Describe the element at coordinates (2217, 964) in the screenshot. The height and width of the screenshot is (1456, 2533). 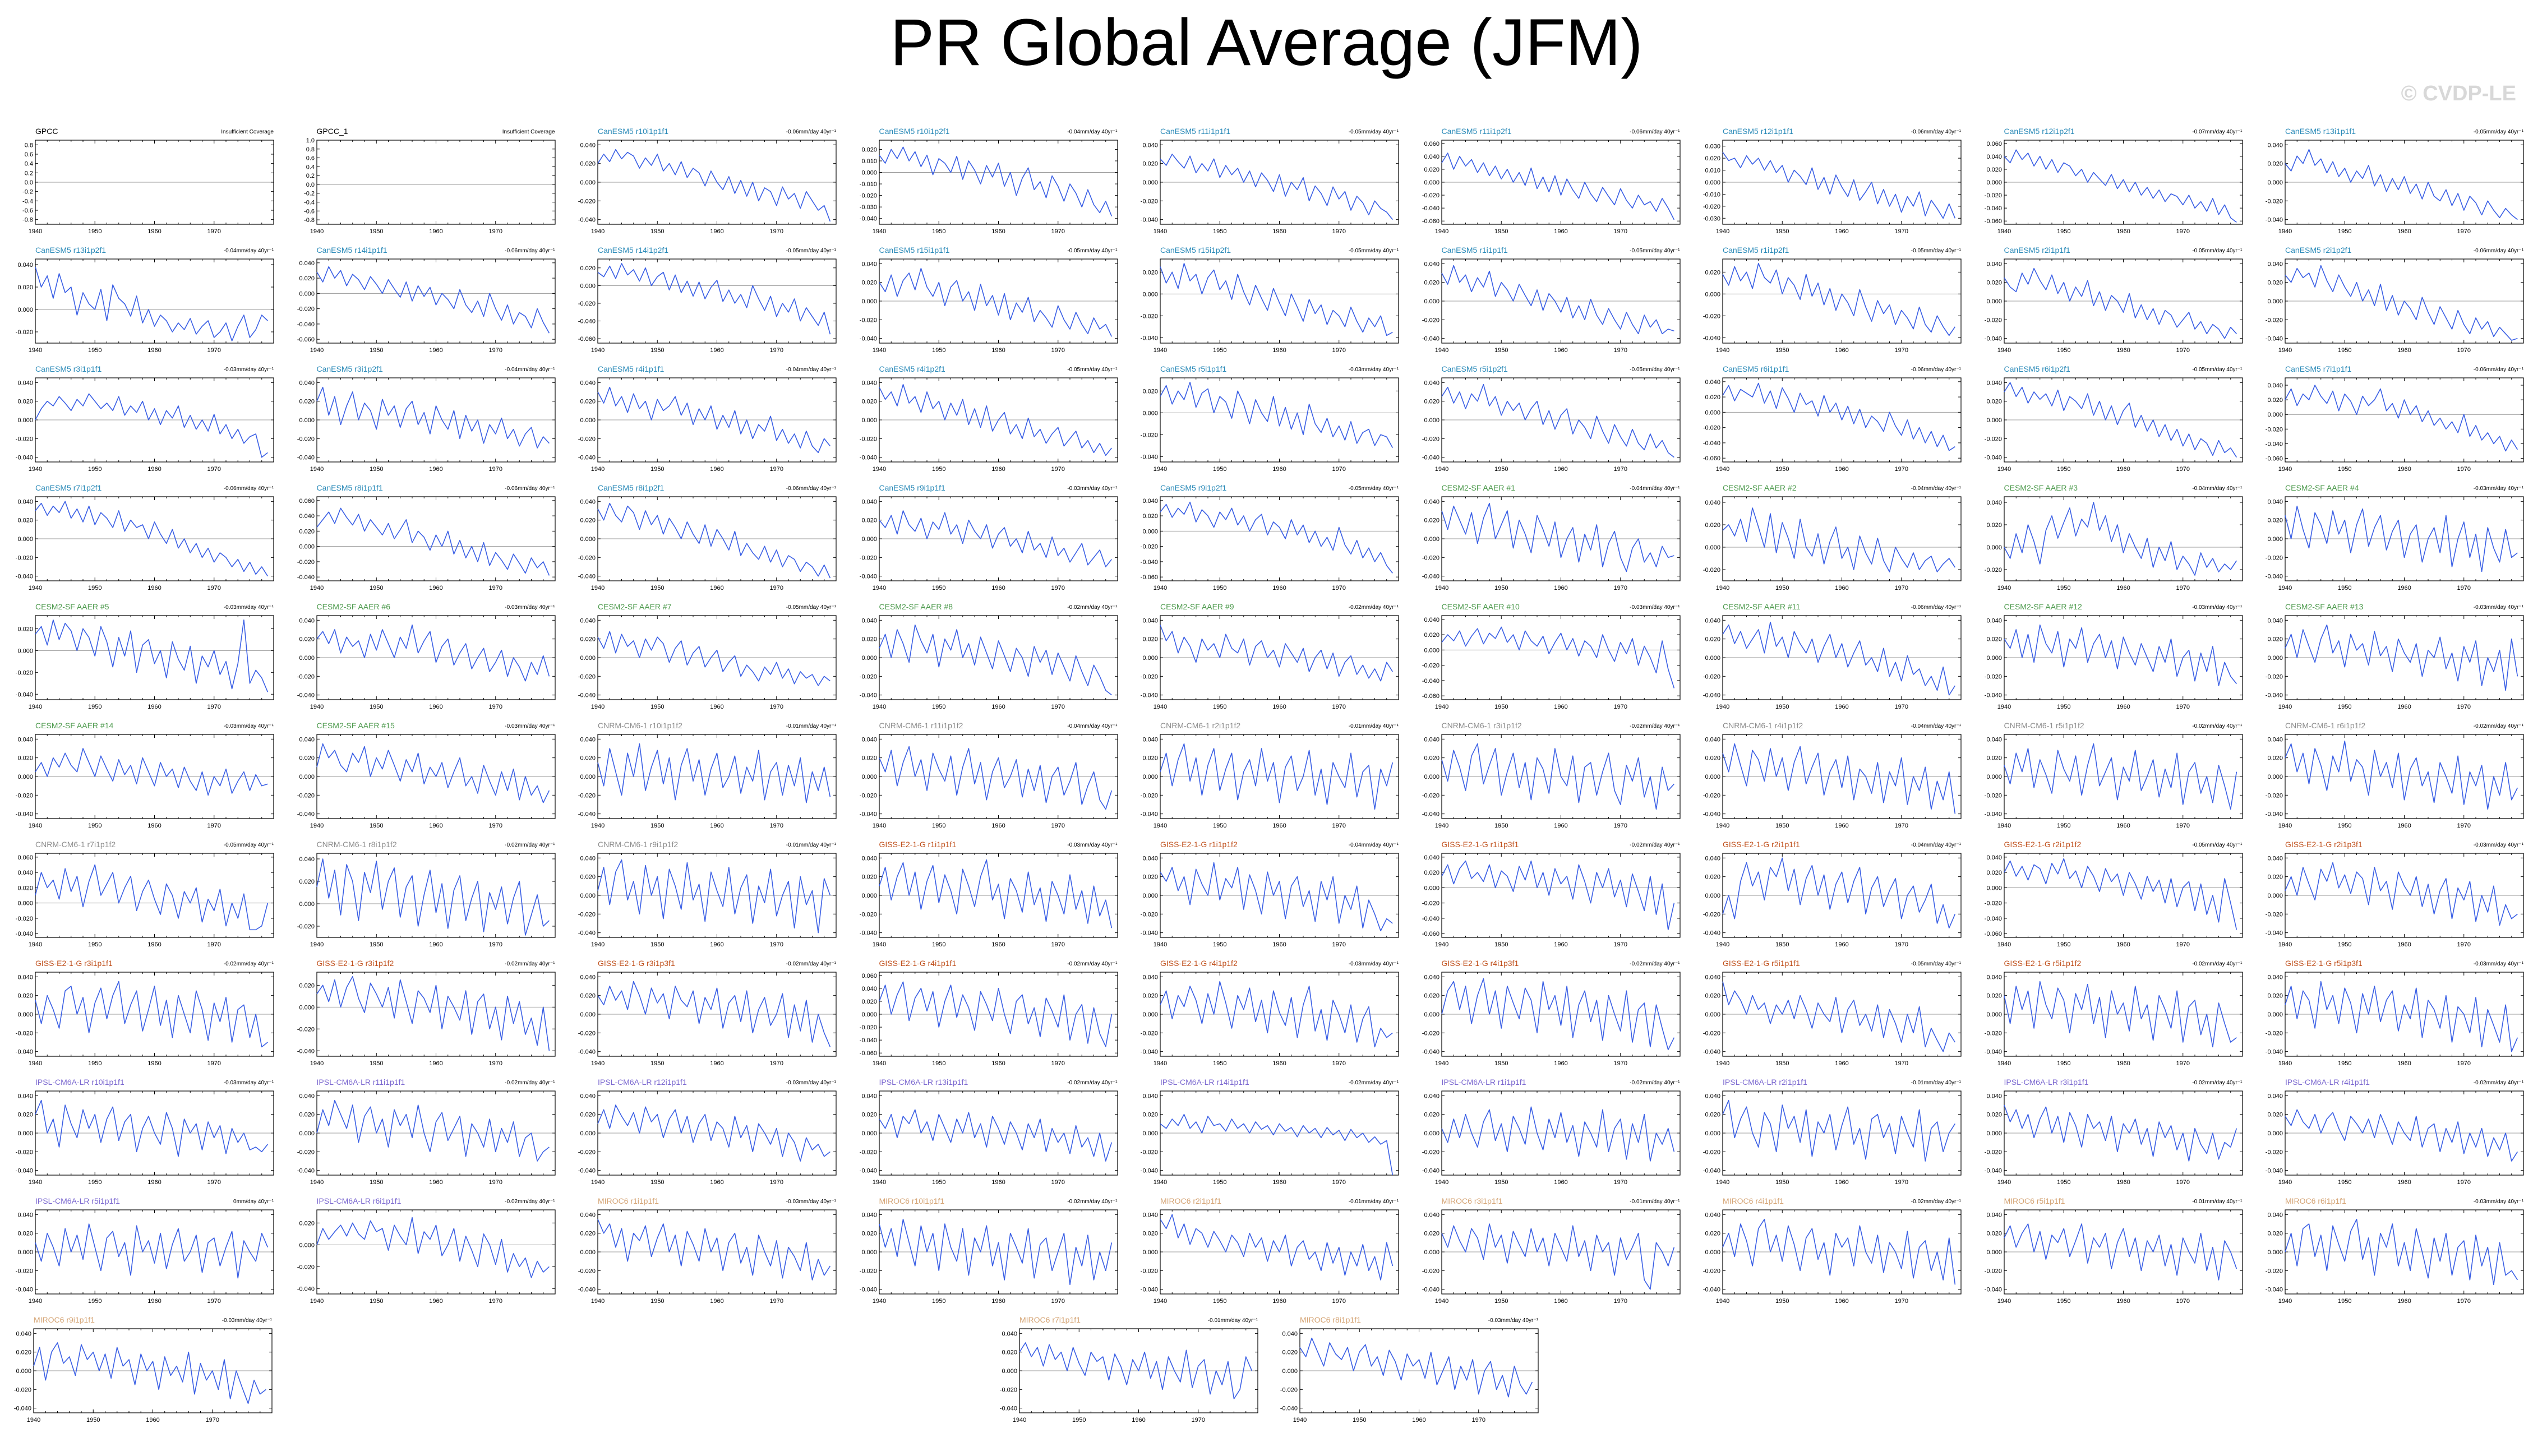
I see `panel-trend-label: -0.02mm/day 40yr⁻¹` at that location.